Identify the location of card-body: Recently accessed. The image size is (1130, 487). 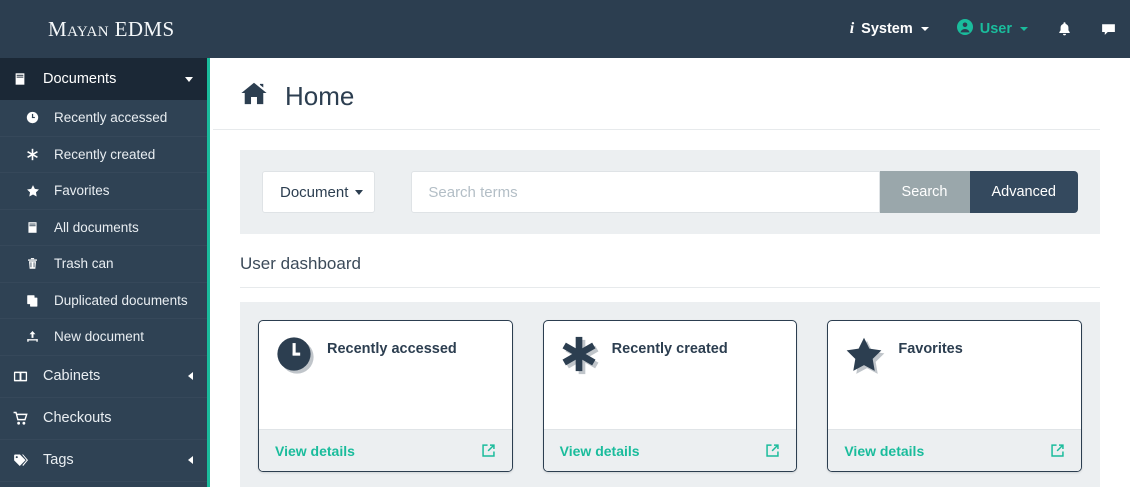
(385, 375).